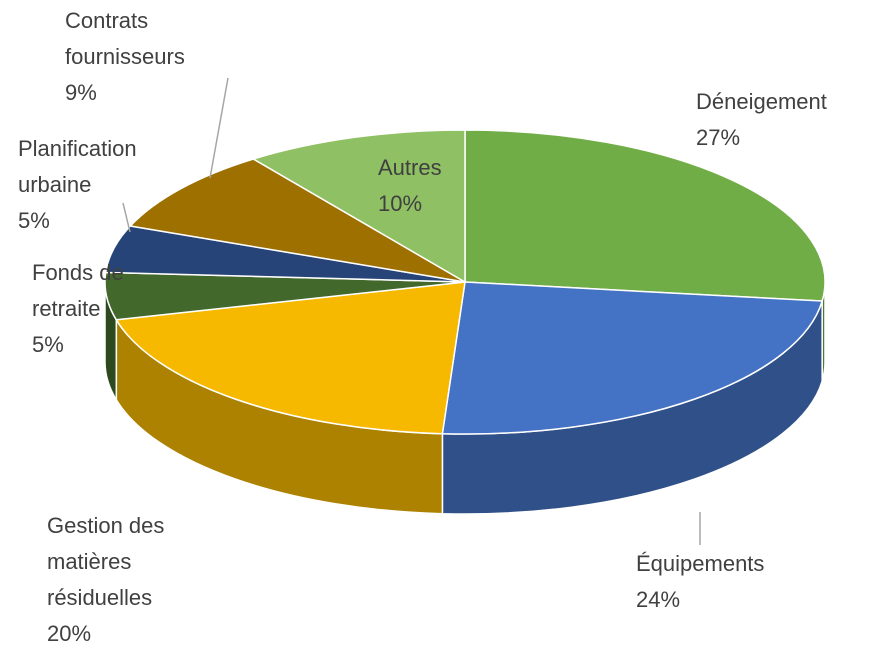 This screenshot has height=654, width=890. What do you see at coordinates (78, 290) in the screenshot?
I see `category-name: Fonds de retraite` at bounding box center [78, 290].